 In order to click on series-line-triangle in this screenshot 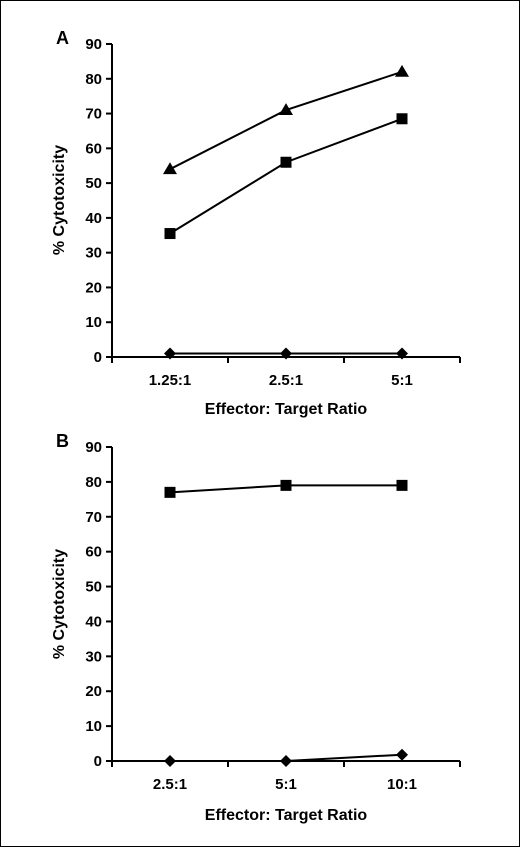, I will do `click(286, 120)`.